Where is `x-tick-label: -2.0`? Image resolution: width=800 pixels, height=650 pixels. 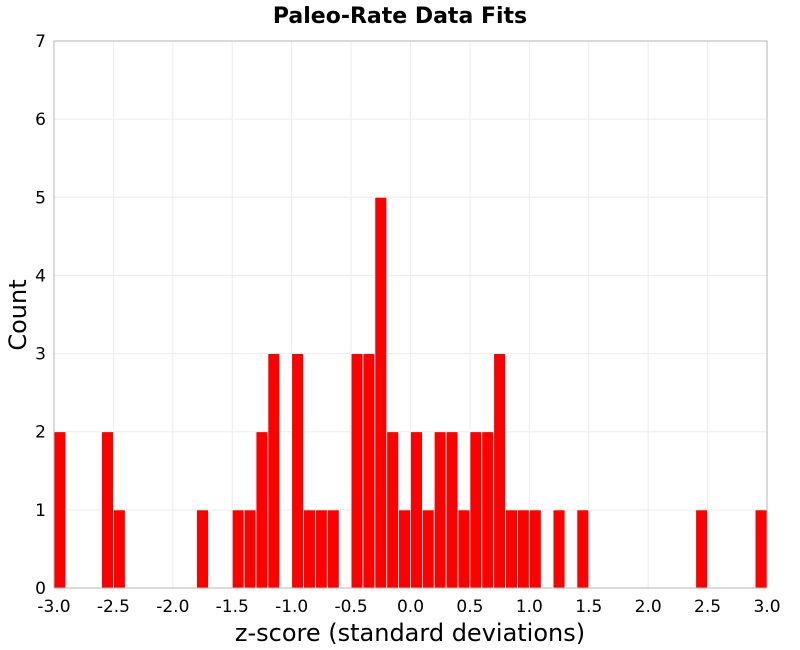
x-tick-label: -2.0 is located at coordinates (172, 607).